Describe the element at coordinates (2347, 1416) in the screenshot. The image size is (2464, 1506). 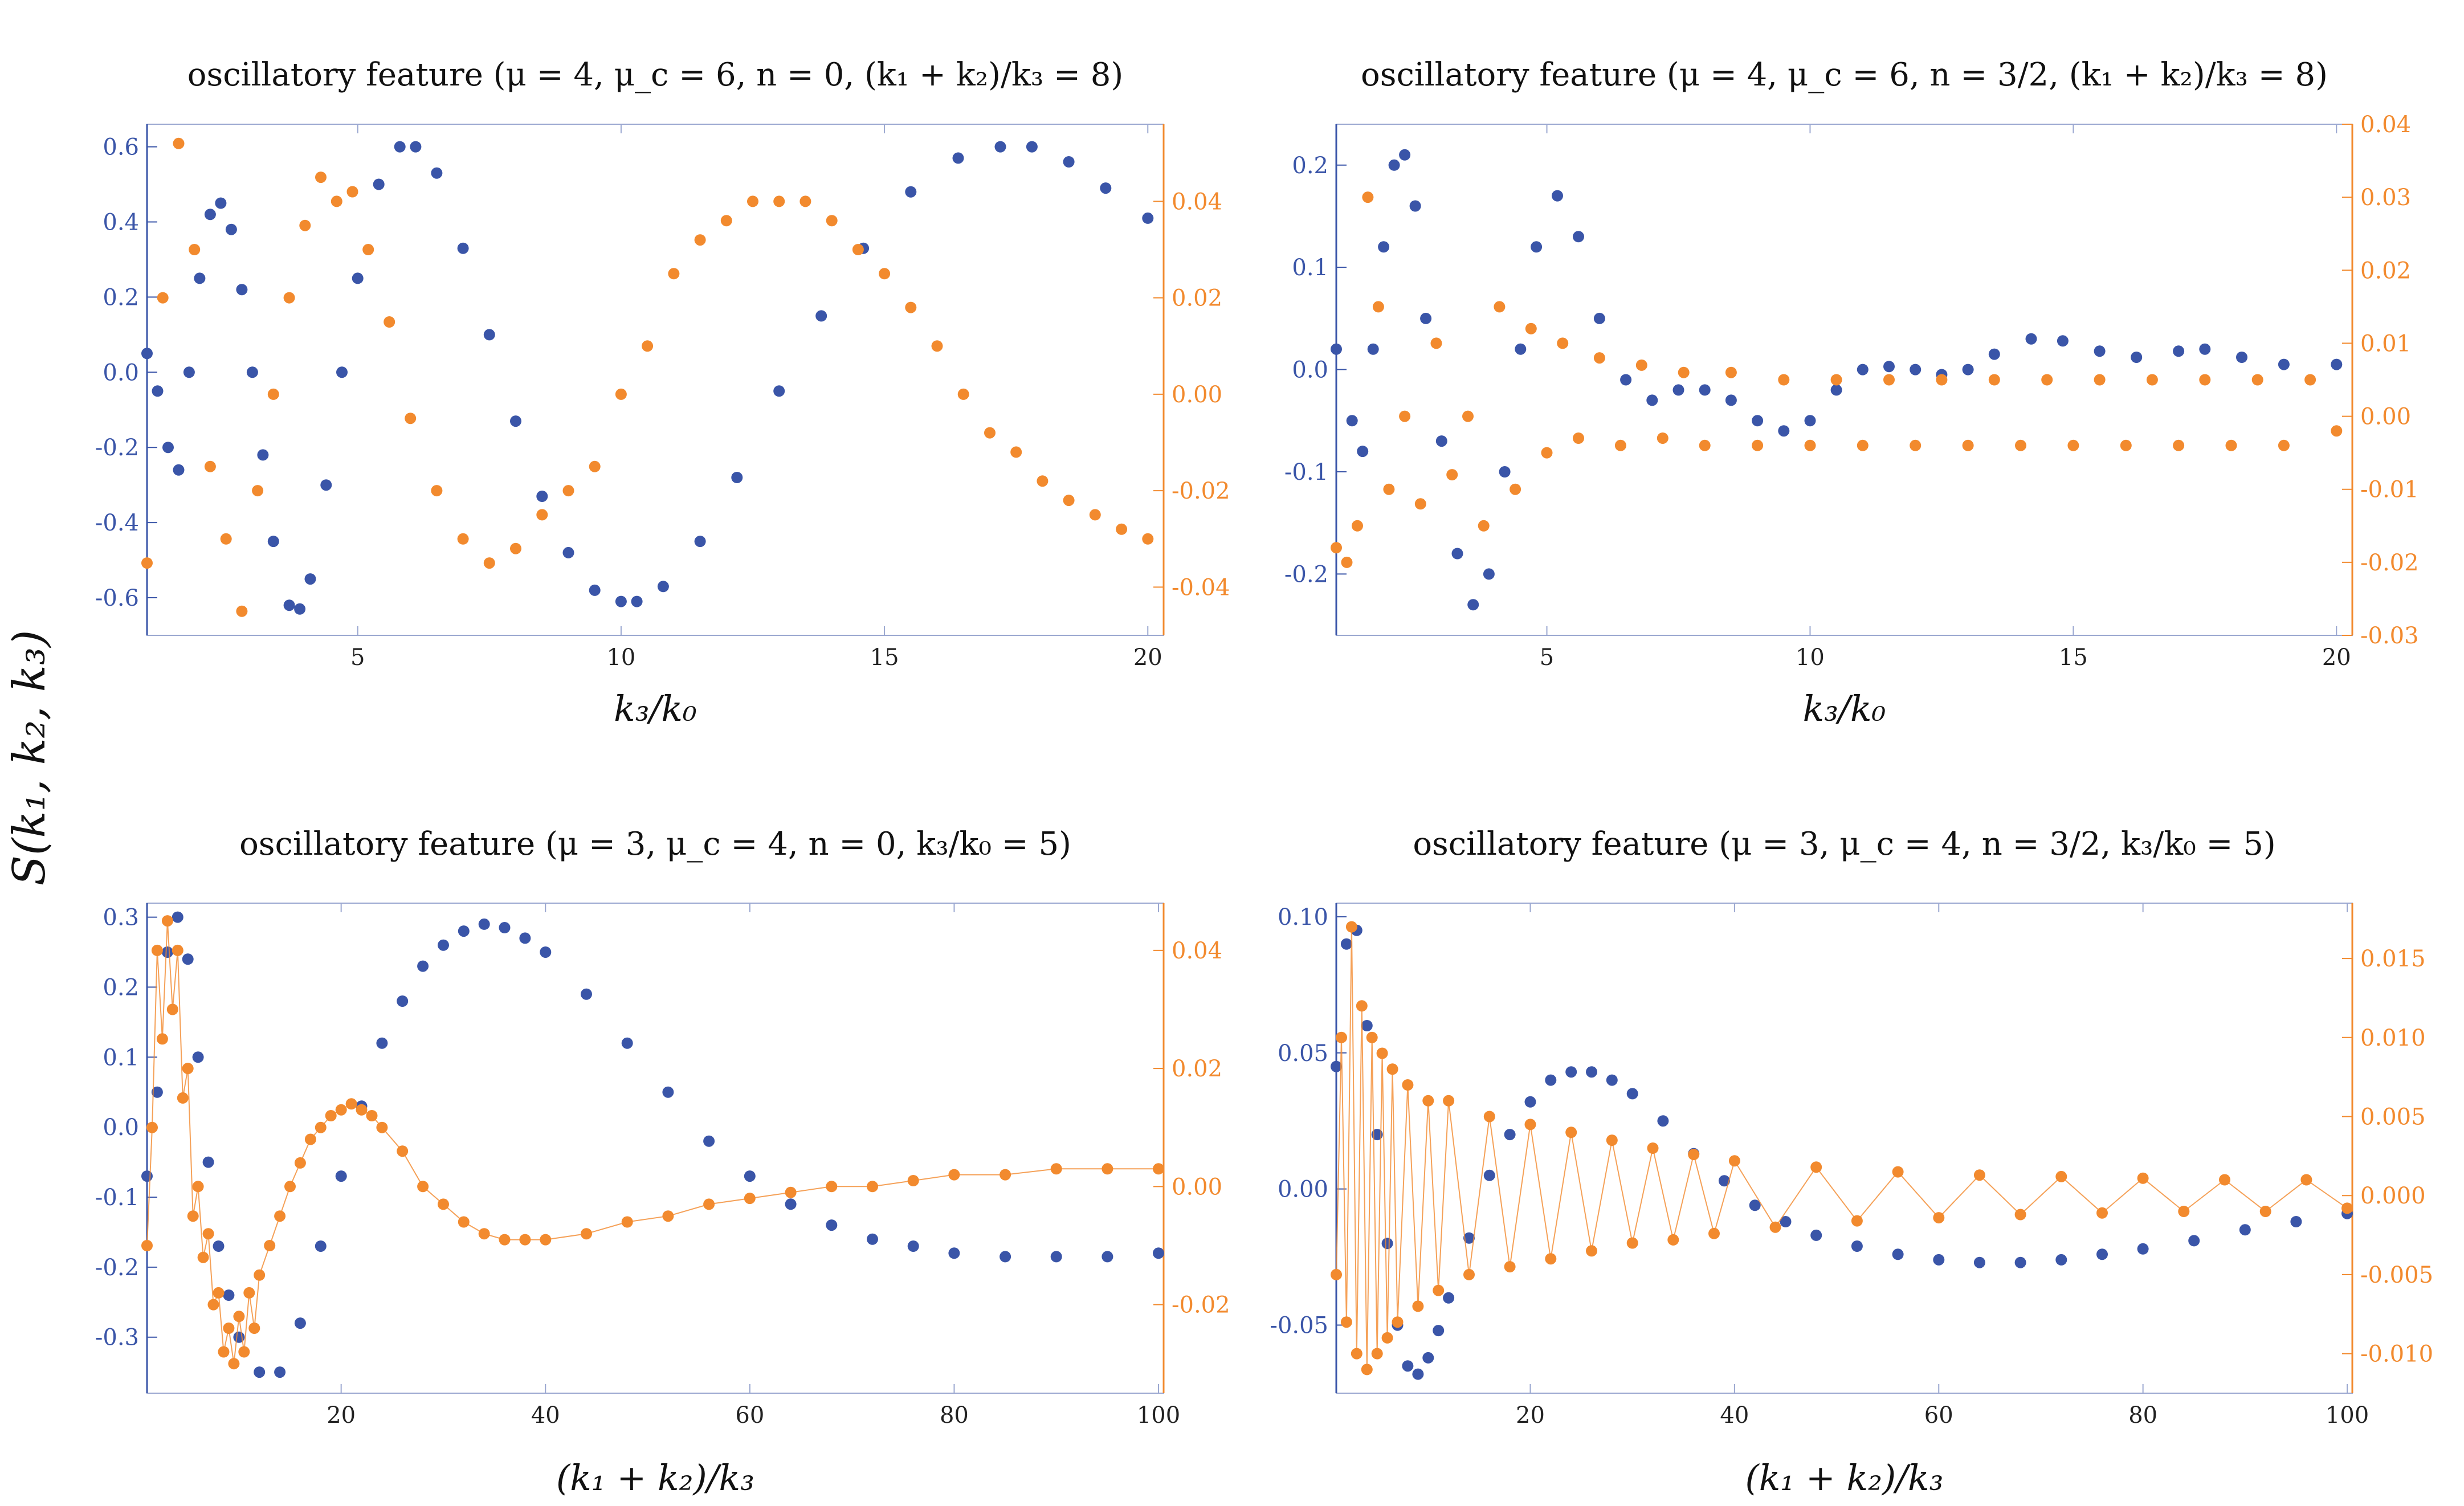
I see `x-tick-label: 100` at that location.